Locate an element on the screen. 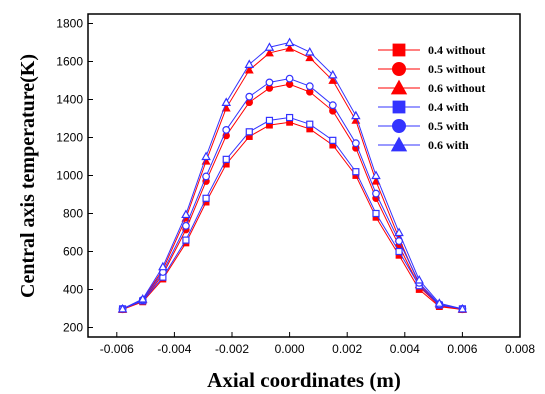 Image resolution: width=545 pixels, height=394 pixels. y-tick-label: 400 is located at coordinates (73, 290).